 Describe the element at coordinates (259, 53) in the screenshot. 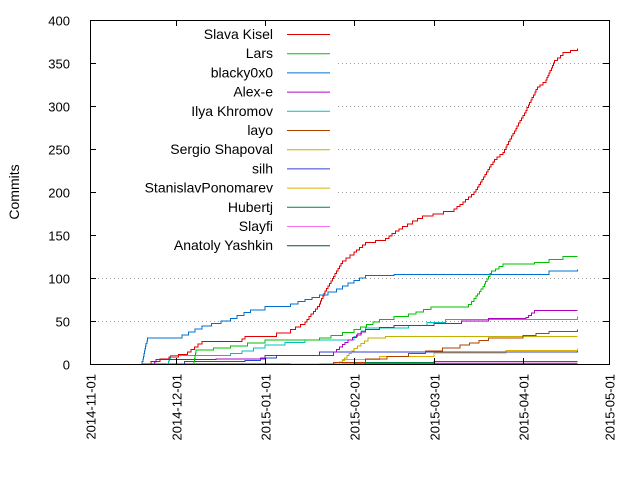

I see `legend-label: Lars` at that location.